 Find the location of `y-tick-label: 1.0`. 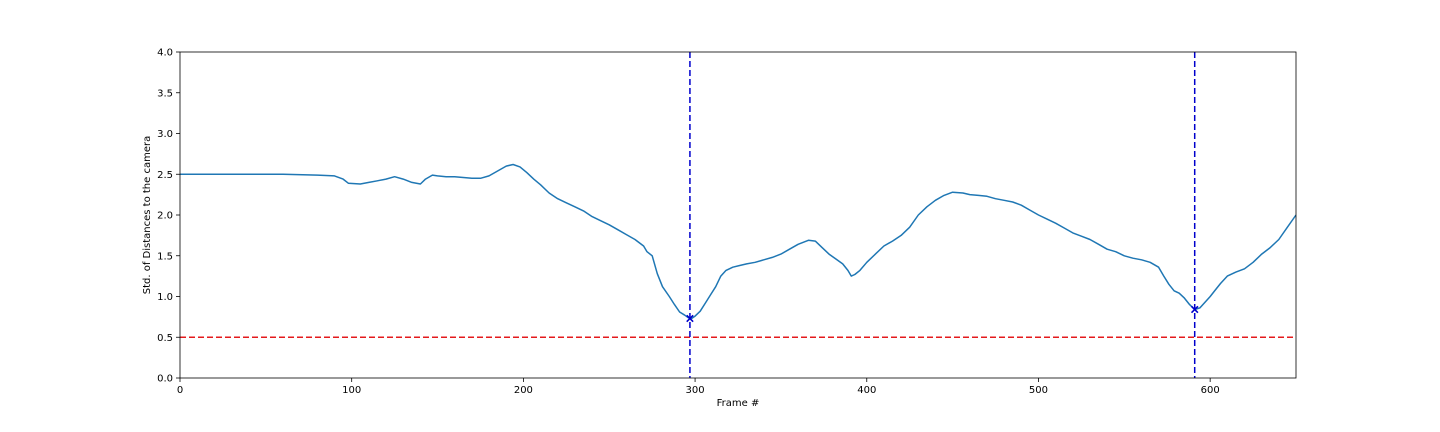

y-tick-label: 1.0 is located at coordinates (165, 297).